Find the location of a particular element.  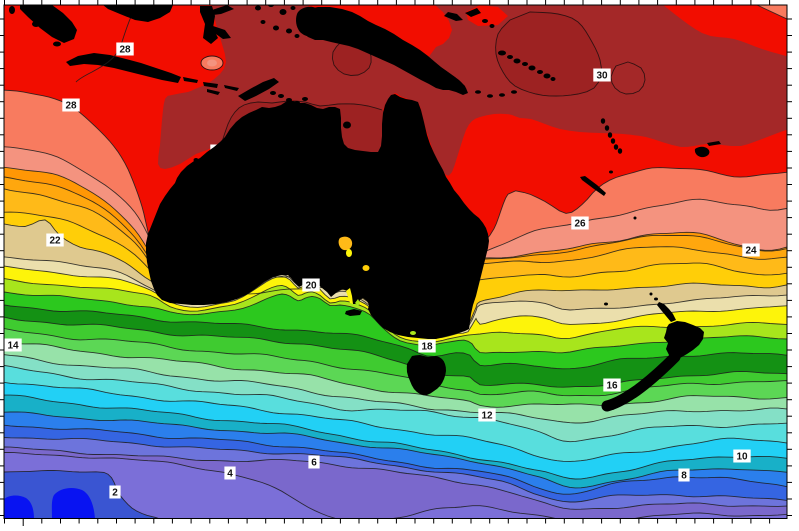

svg-text: 2 is located at coordinates (115, 493).